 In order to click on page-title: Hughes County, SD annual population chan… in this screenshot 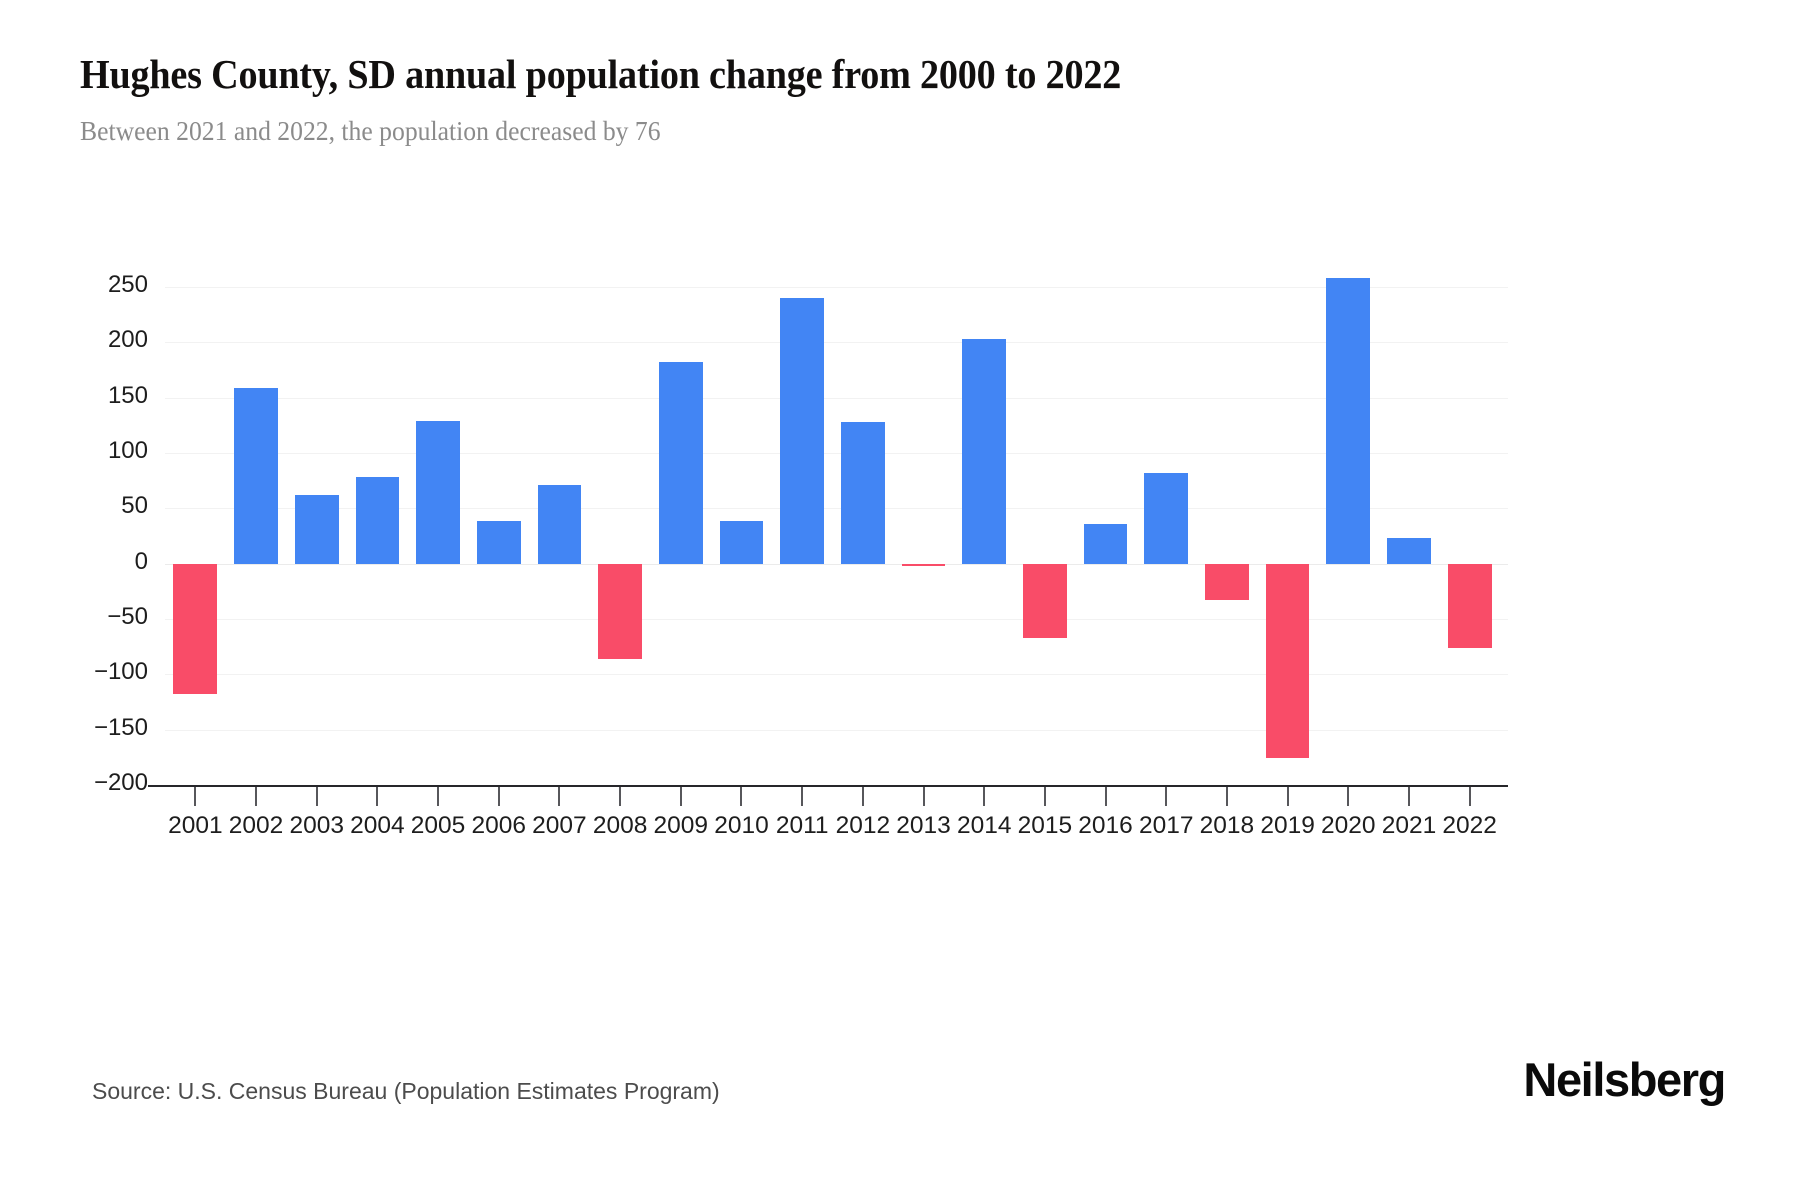, I will do `click(601, 74)`.